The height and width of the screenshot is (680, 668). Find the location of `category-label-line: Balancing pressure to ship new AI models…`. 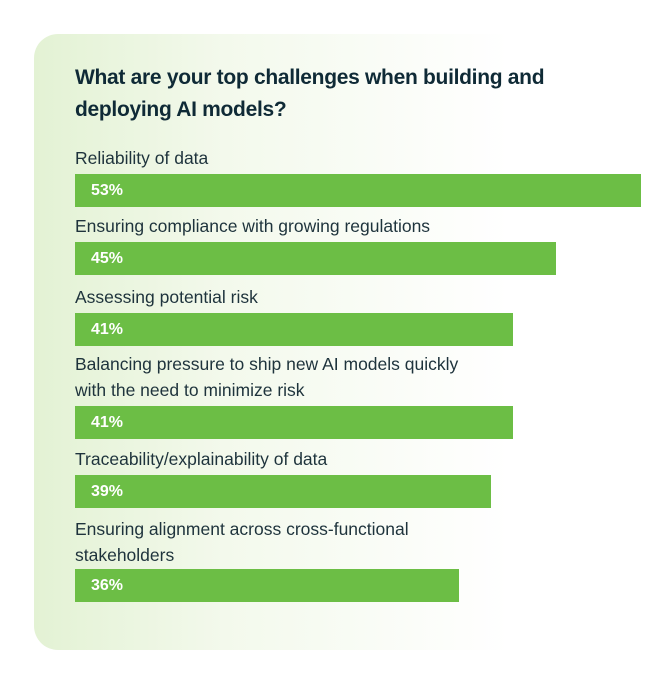

category-label-line: Balancing pressure to ship new AI models… is located at coordinates (267, 364).